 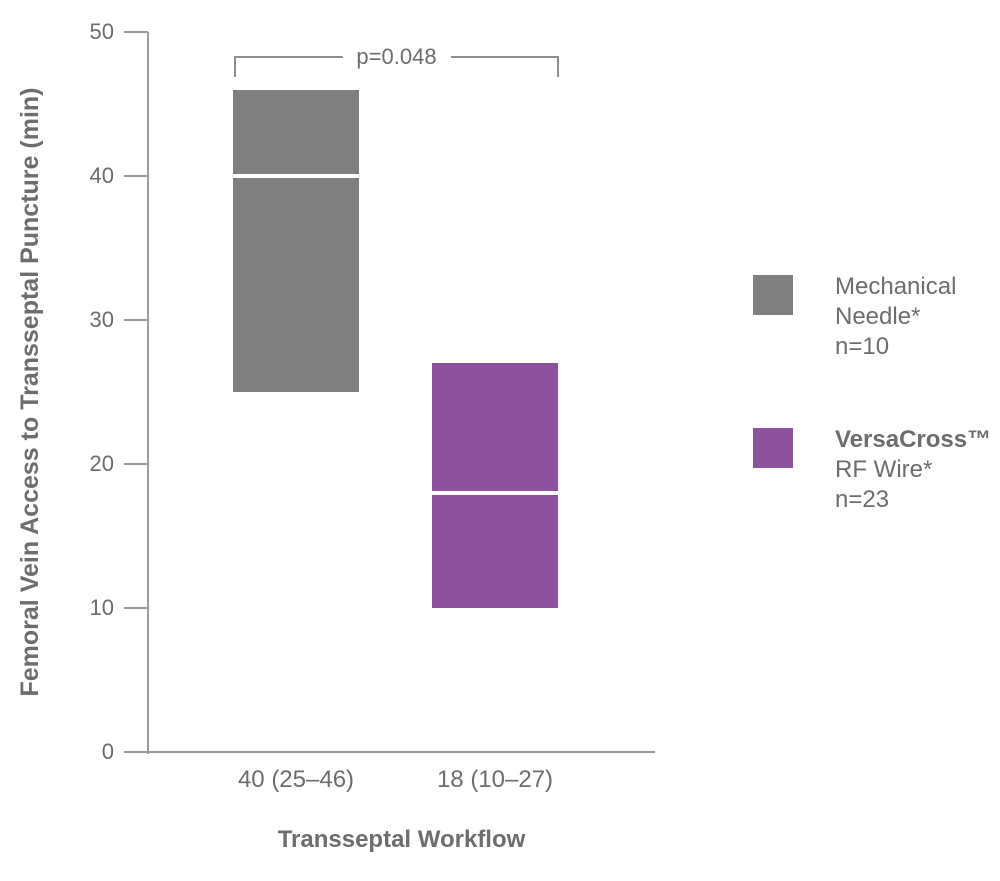 What do you see at coordinates (296, 779) in the screenshot?
I see `category-label-mechanical-needle: 40 (25–46)` at bounding box center [296, 779].